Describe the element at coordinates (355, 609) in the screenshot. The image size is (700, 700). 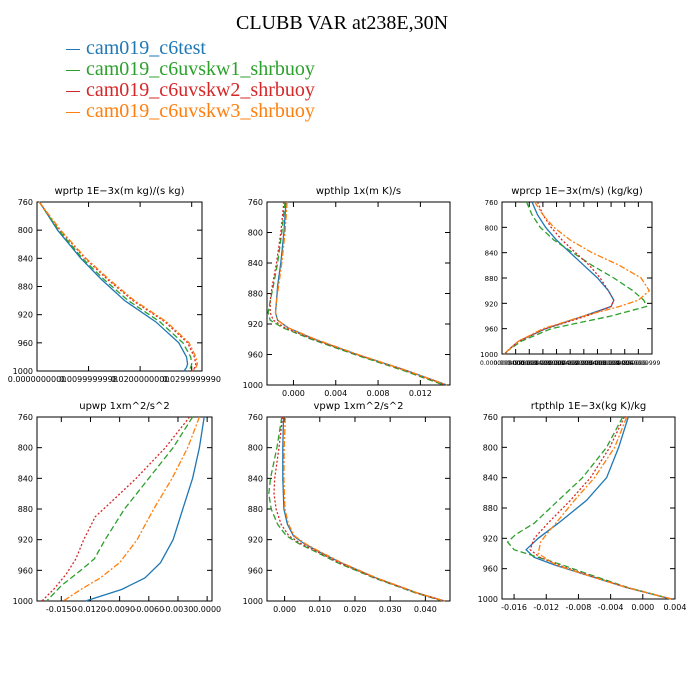
I see `x-tick-label: 0.020` at that location.